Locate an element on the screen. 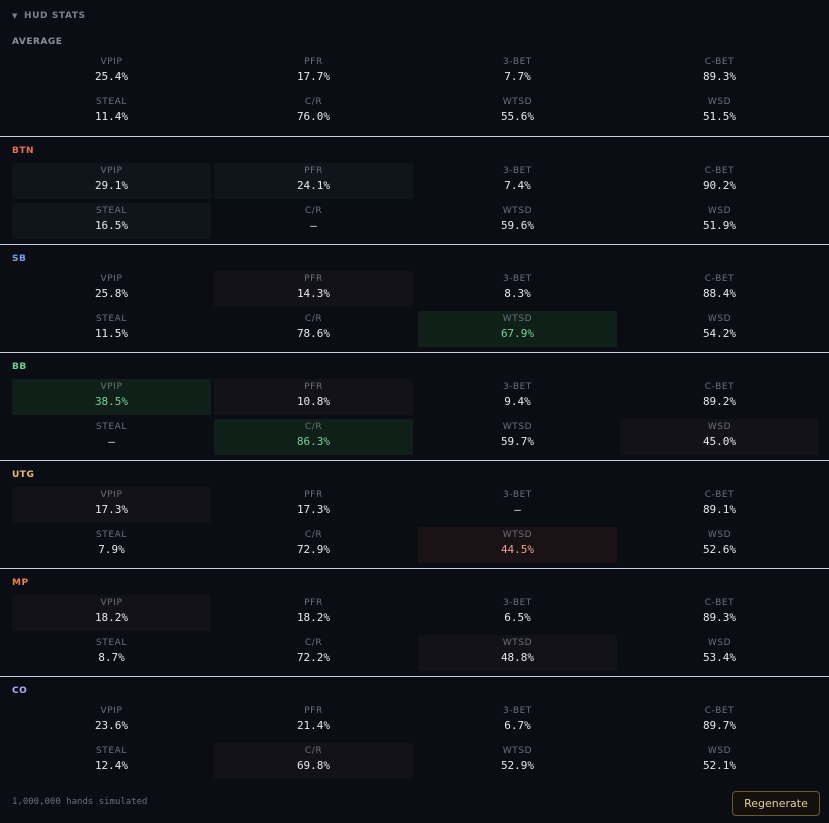  stat-value: — is located at coordinates (517, 509).